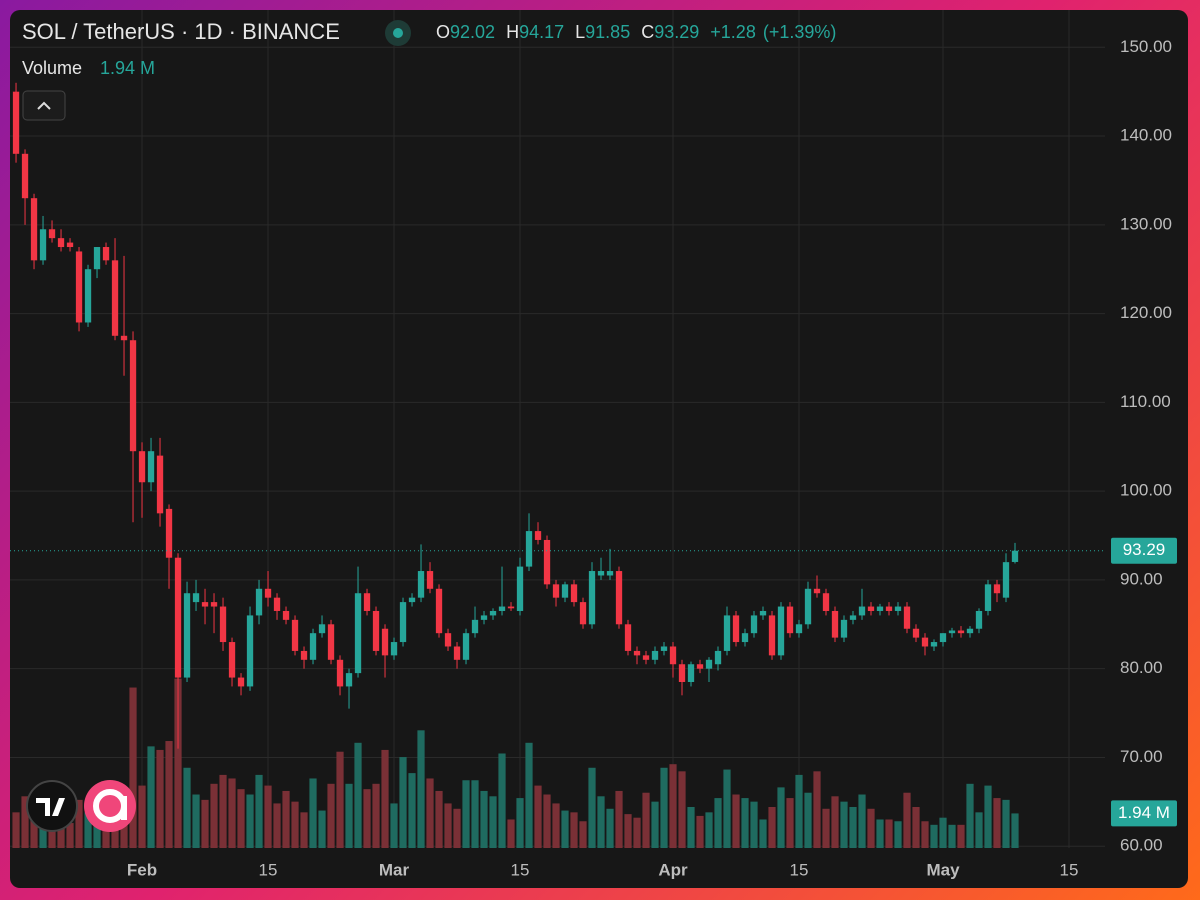 The height and width of the screenshot is (900, 1200). What do you see at coordinates (676, 32) in the screenshot?
I see `legend-value: 93.29` at bounding box center [676, 32].